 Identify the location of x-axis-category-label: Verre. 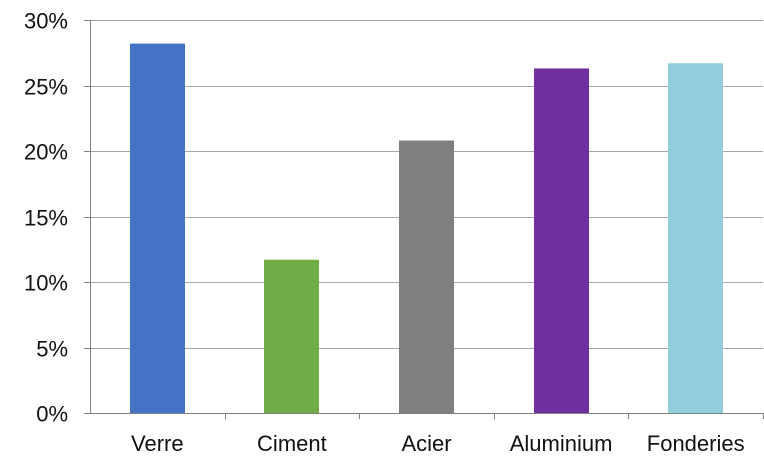
(157, 443).